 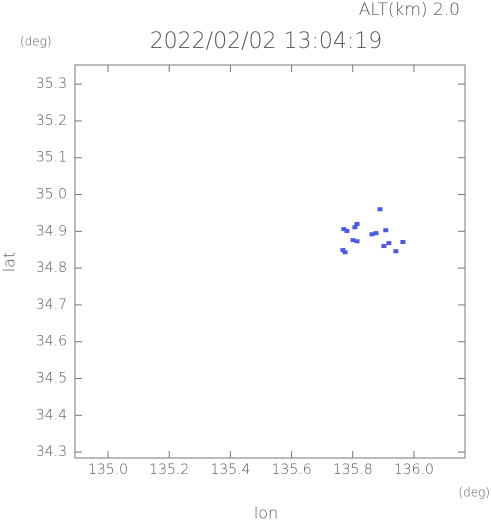 I want to click on y-tick-label: 34.4, so click(x=51, y=415).